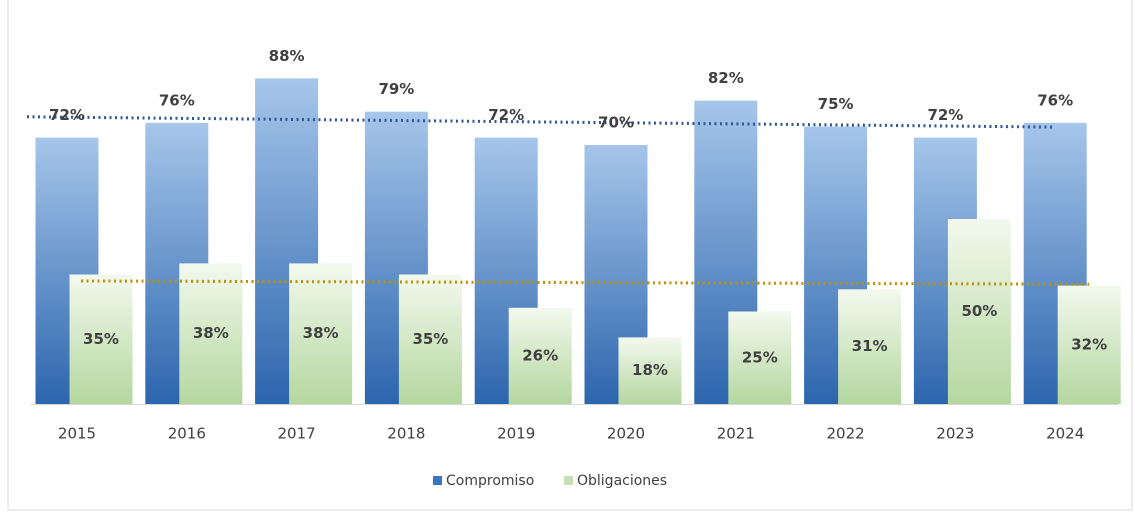  Describe the element at coordinates (726, 78) in the screenshot. I see `value-label: 82%` at that location.